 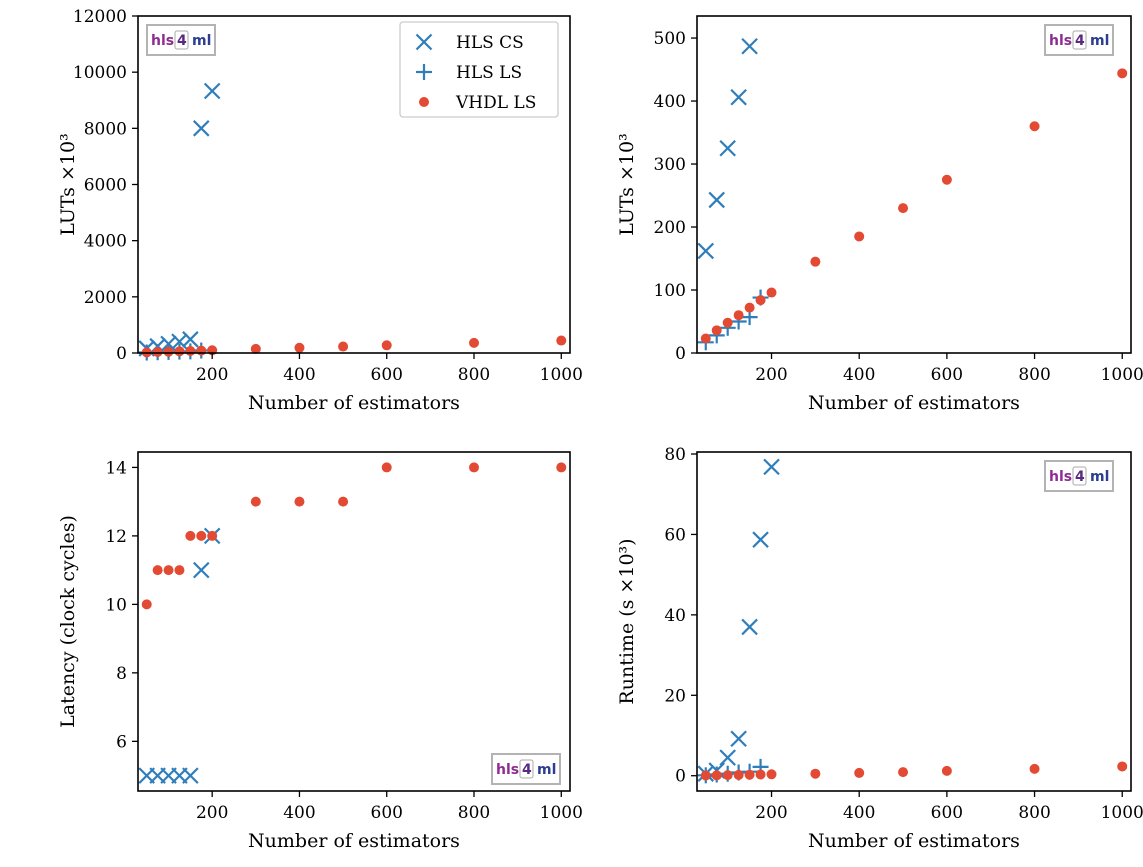 What do you see at coordinates (100, 17) in the screenshot?
I see `y-tick-label: 12000` at bounding box center [100, 17].